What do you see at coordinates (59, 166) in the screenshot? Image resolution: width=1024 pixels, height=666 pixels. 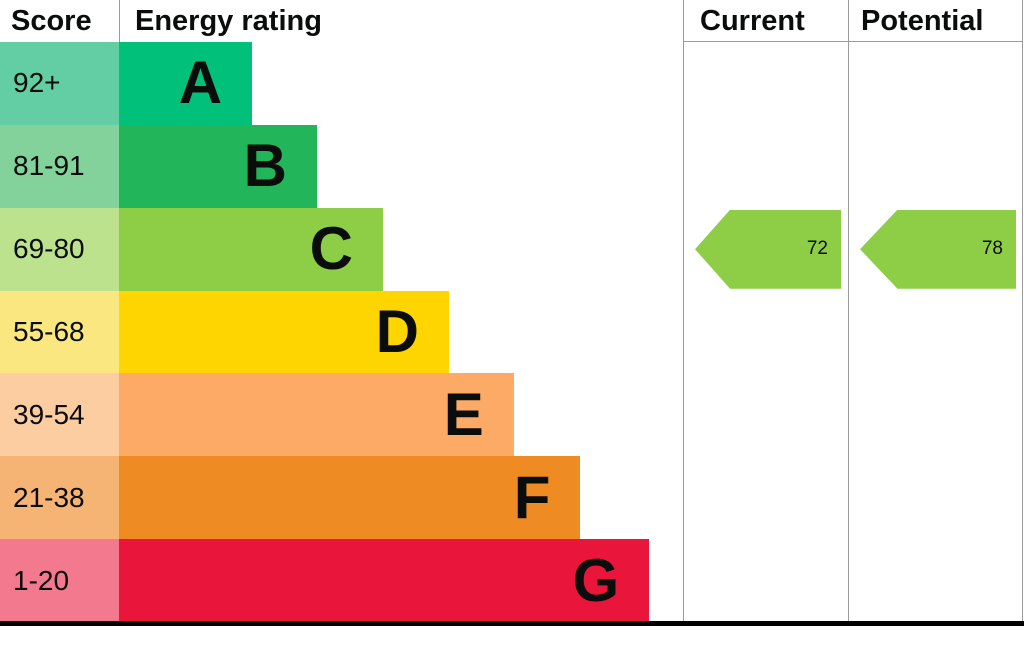 I see `score-range: 81-91` at bounding box center [59, 166].